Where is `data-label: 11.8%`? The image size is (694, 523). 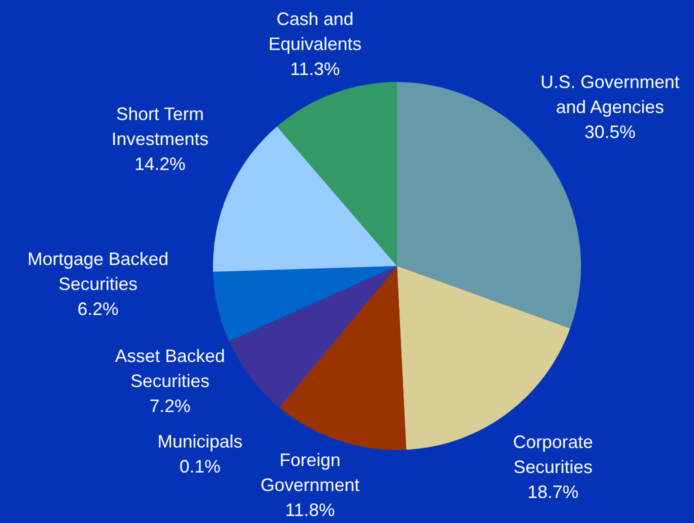
data-label: 11.8% is located at coordinates (310, 510).